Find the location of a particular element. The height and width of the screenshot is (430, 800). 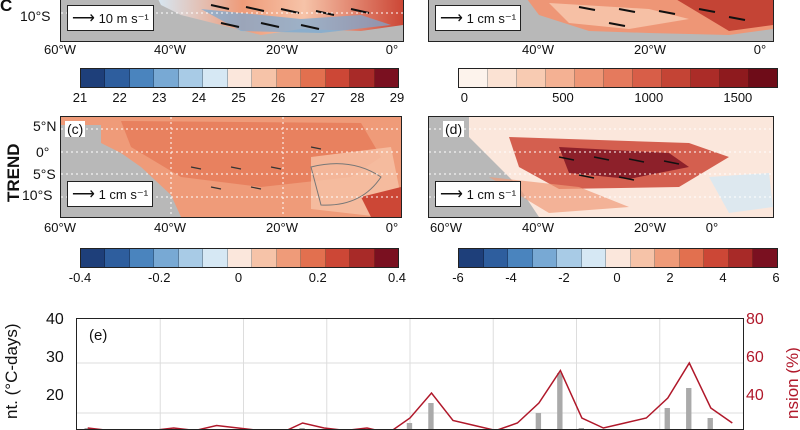

colorbar-tick-label: 6 is located at coordinates (776, 277).